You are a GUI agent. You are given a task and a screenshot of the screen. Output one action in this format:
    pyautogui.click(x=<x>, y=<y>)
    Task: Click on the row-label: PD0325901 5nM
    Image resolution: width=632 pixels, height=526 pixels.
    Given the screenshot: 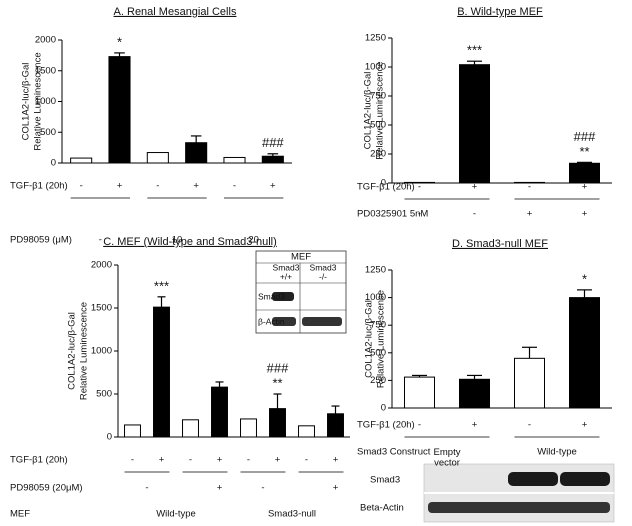 What is the action you would take?
    pyautogui.click(x=392, y=214)
    